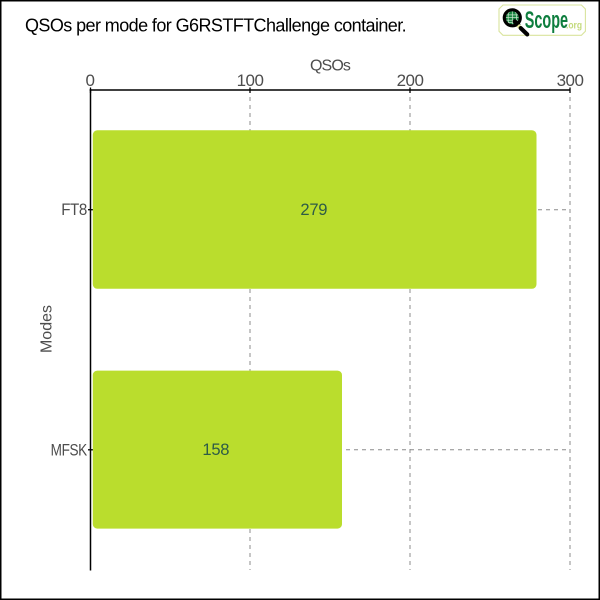 This screenshot has height=600, width=600. Describe the element at coordinates (215, 449) in the screenshot. I see `svg-text: 158` at that location.